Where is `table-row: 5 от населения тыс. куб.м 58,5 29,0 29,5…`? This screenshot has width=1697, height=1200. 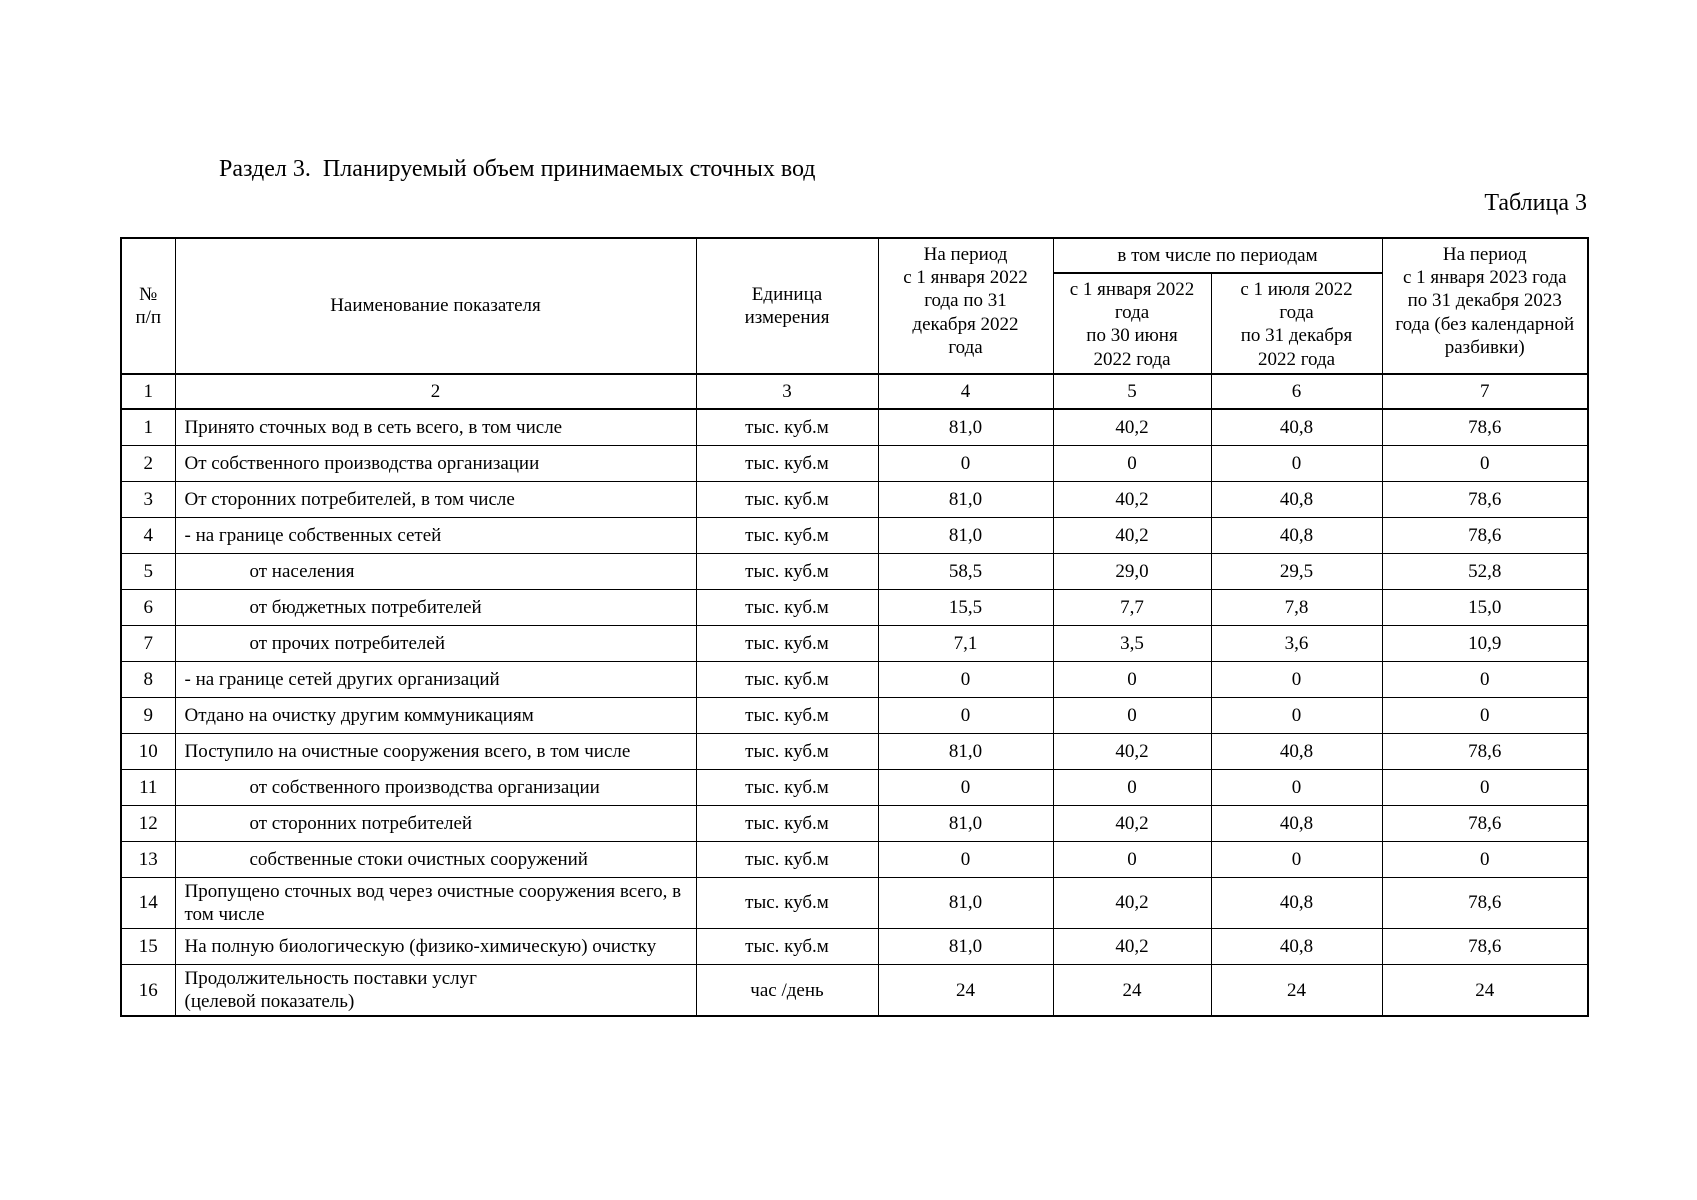 table-row: 5 от населения тыс. куб.м 58,5 29,0 29,5… is located at coordinates (854, 571).